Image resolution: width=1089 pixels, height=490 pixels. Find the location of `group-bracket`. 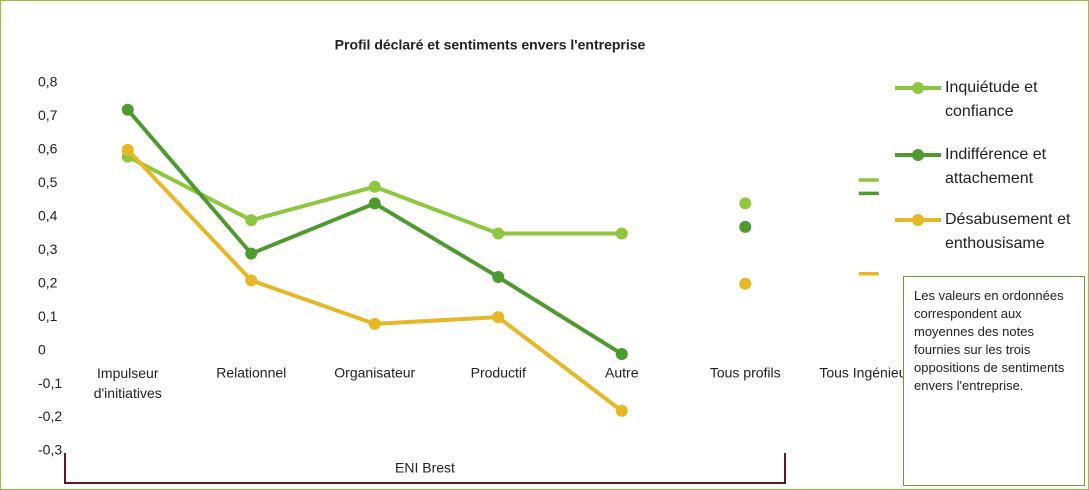

group-bracket is located at coordinates (425, 468).